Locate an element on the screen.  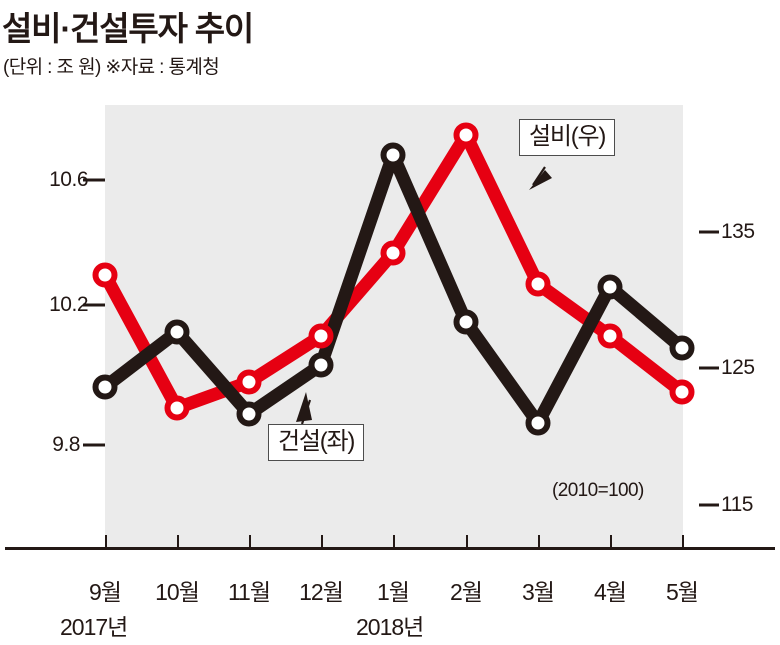
right-axis-label-0: 135 is located at coordinates (738, 231).